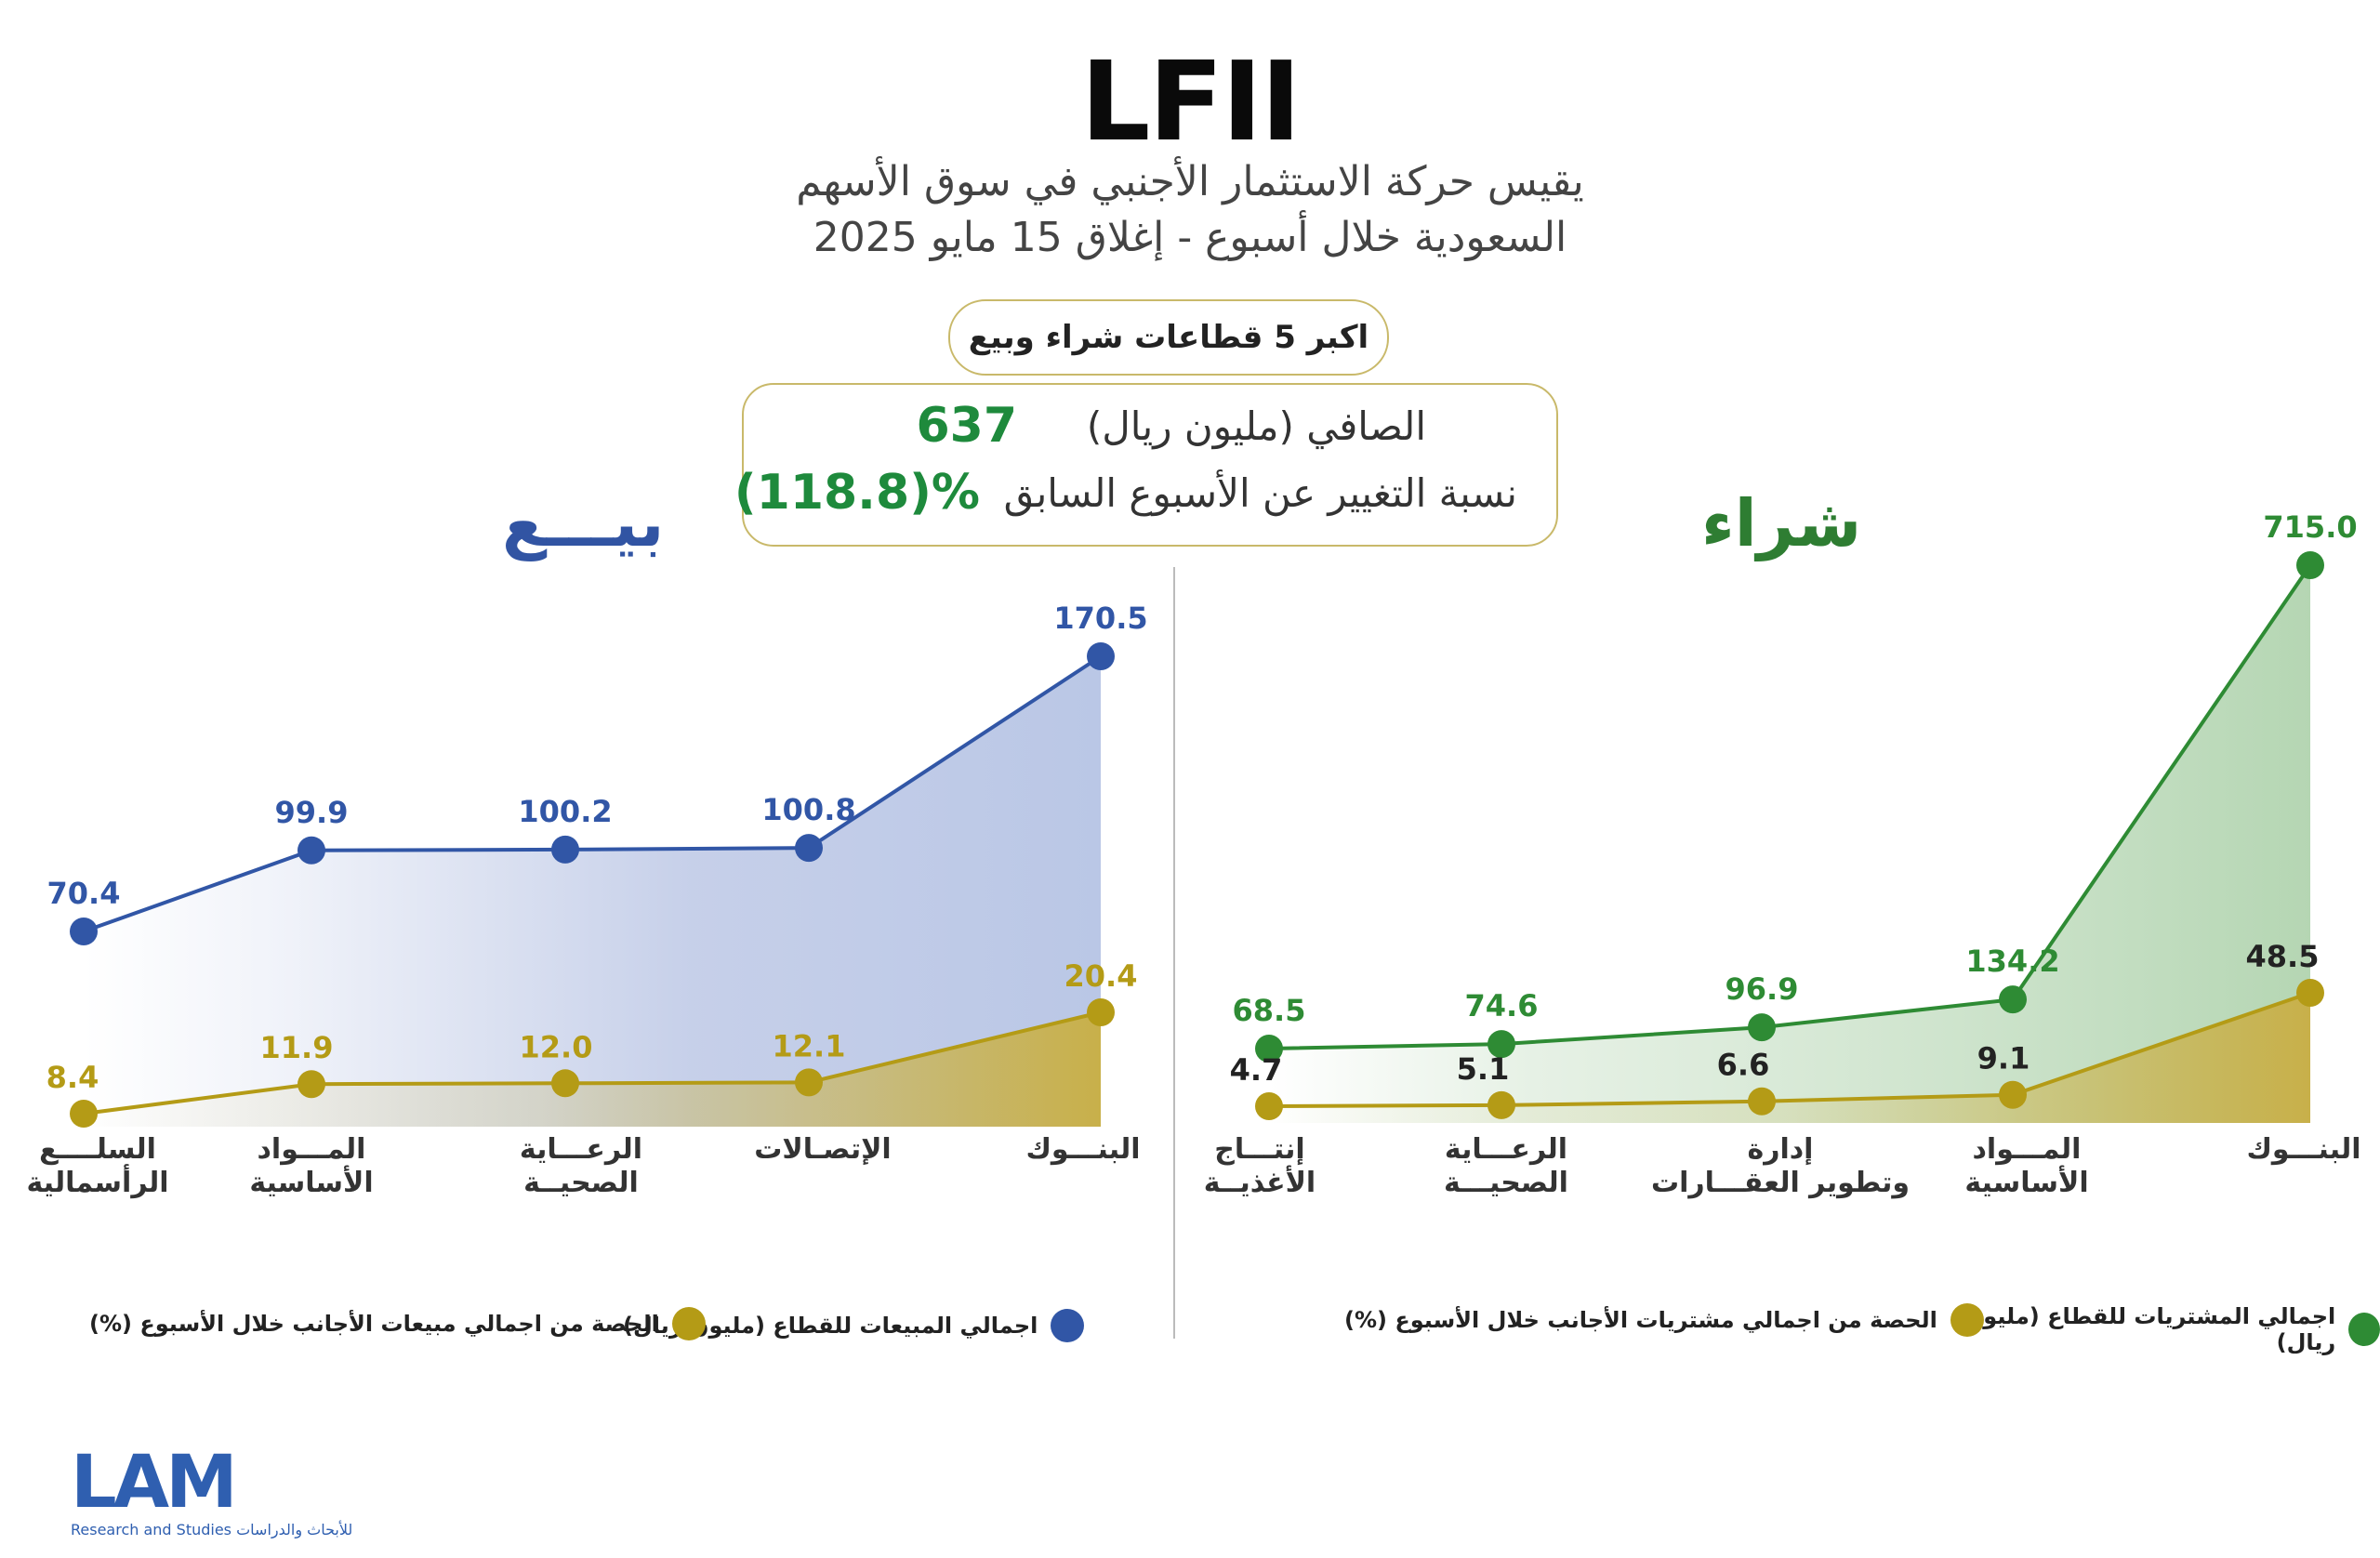 This screenshot has height=1558, width=2380. I want to click on category-label: الإتصـالات, so click(822, 1149).